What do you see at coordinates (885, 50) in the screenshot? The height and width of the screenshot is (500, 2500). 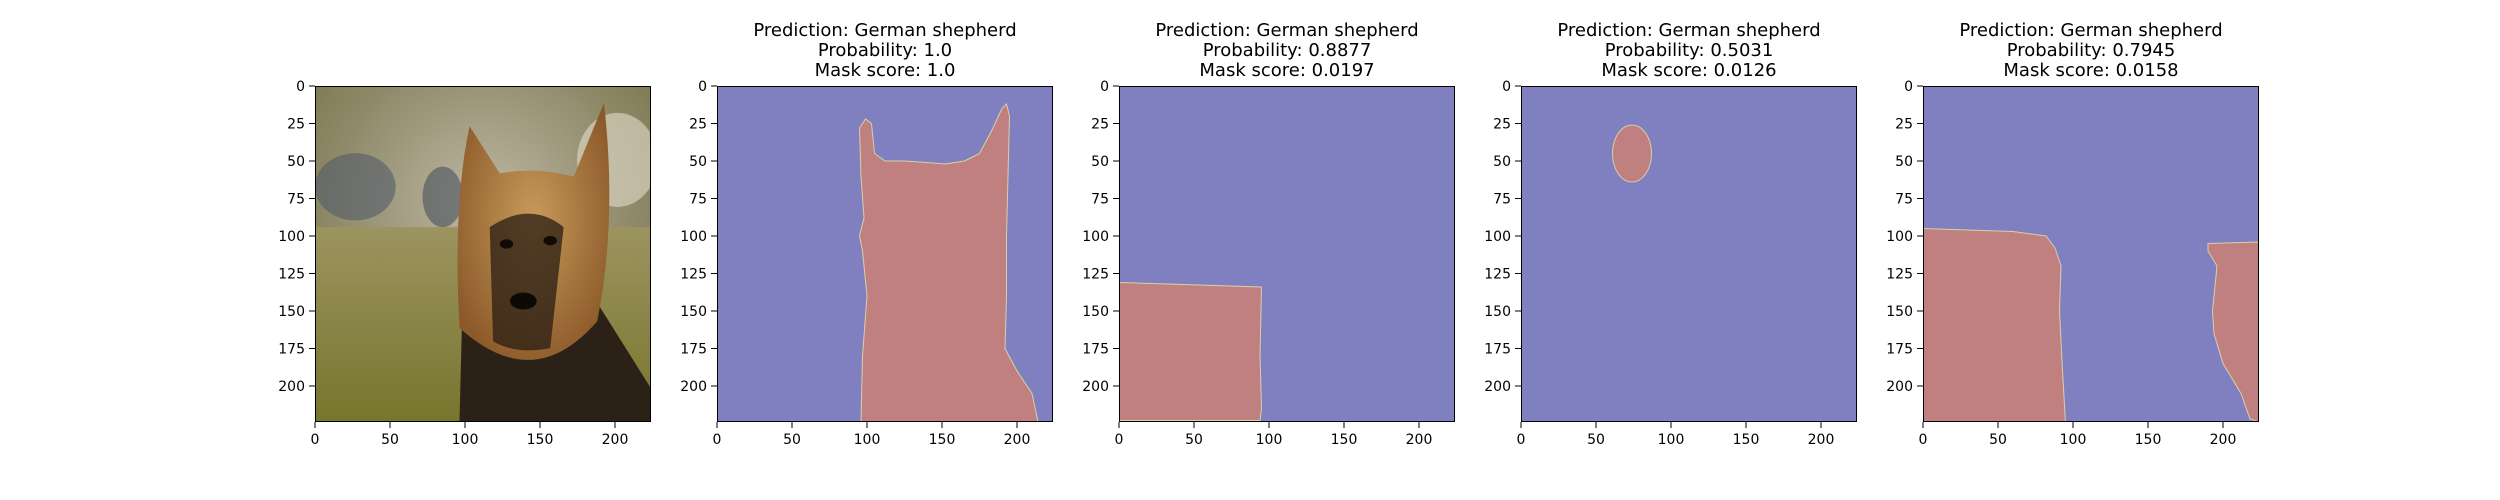 I see `panel-title-line: Probability: 1.0` at bounding box center [885, 50].